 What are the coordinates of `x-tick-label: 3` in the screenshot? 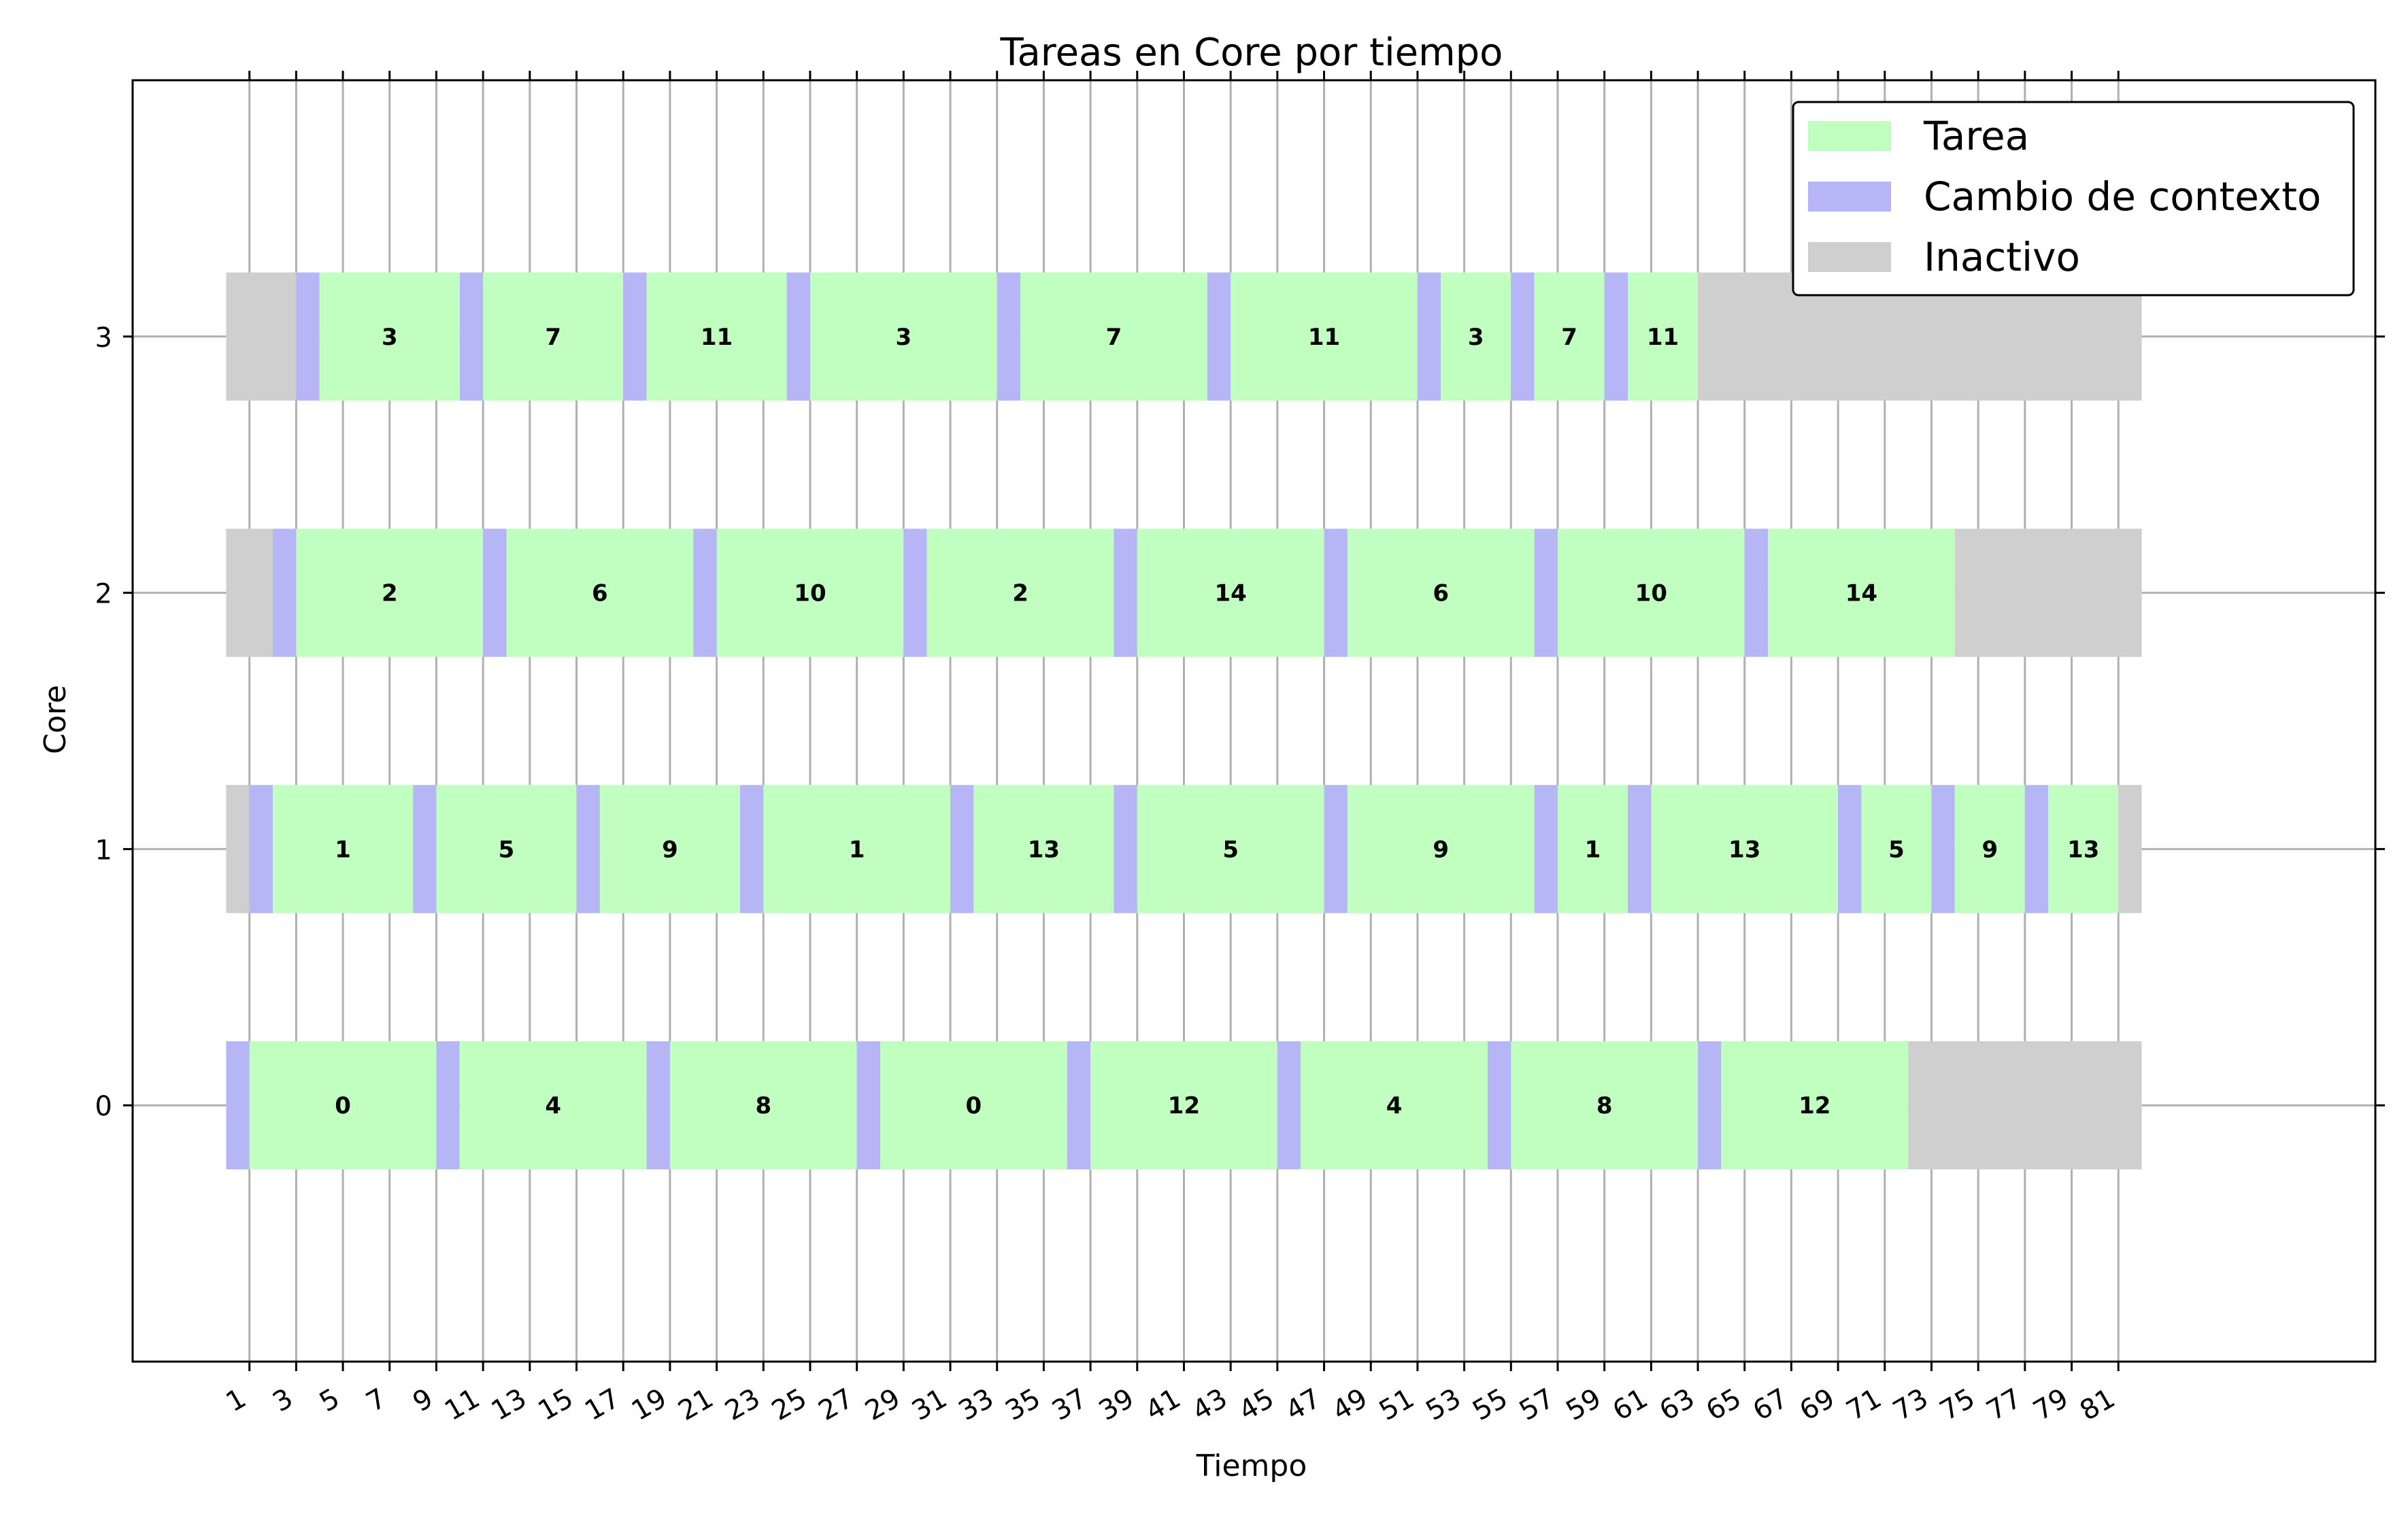 It's located at (282, 1401).